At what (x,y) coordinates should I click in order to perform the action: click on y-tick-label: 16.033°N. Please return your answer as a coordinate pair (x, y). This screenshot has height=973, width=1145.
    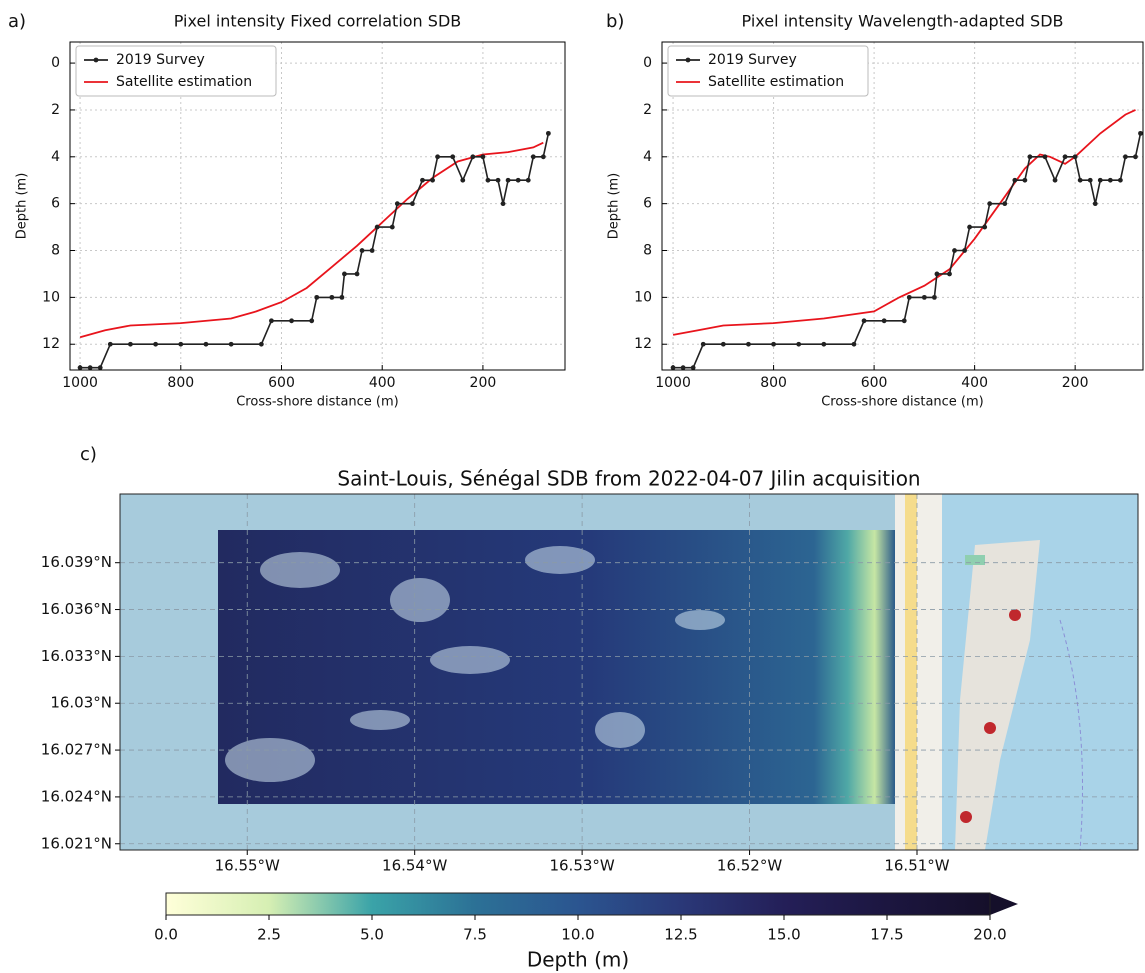
    Looking at the image, I should click on (76, 656).